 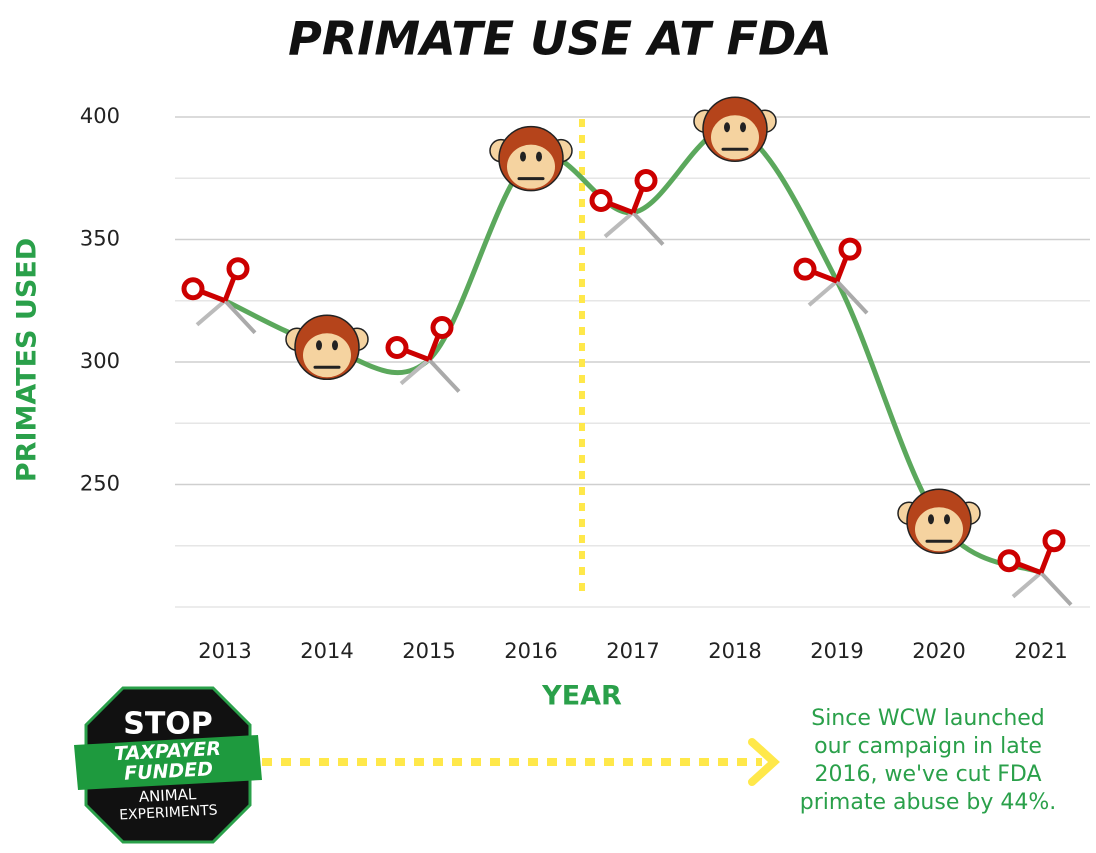 I want to click on x-axis-label: YEAR, so click(x=581, y=696).